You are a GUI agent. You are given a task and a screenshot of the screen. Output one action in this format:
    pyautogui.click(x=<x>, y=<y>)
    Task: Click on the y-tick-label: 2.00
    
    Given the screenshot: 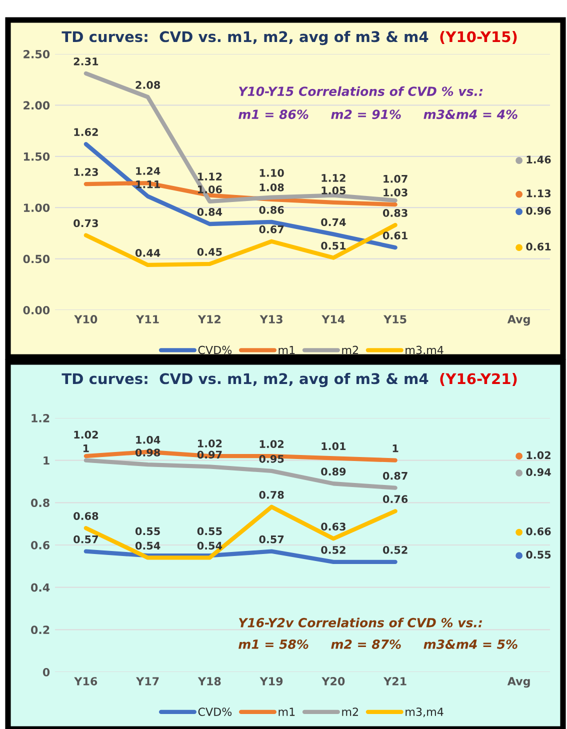 What is the action you would take?
    pyautogui.click(x=37, y=105)
    